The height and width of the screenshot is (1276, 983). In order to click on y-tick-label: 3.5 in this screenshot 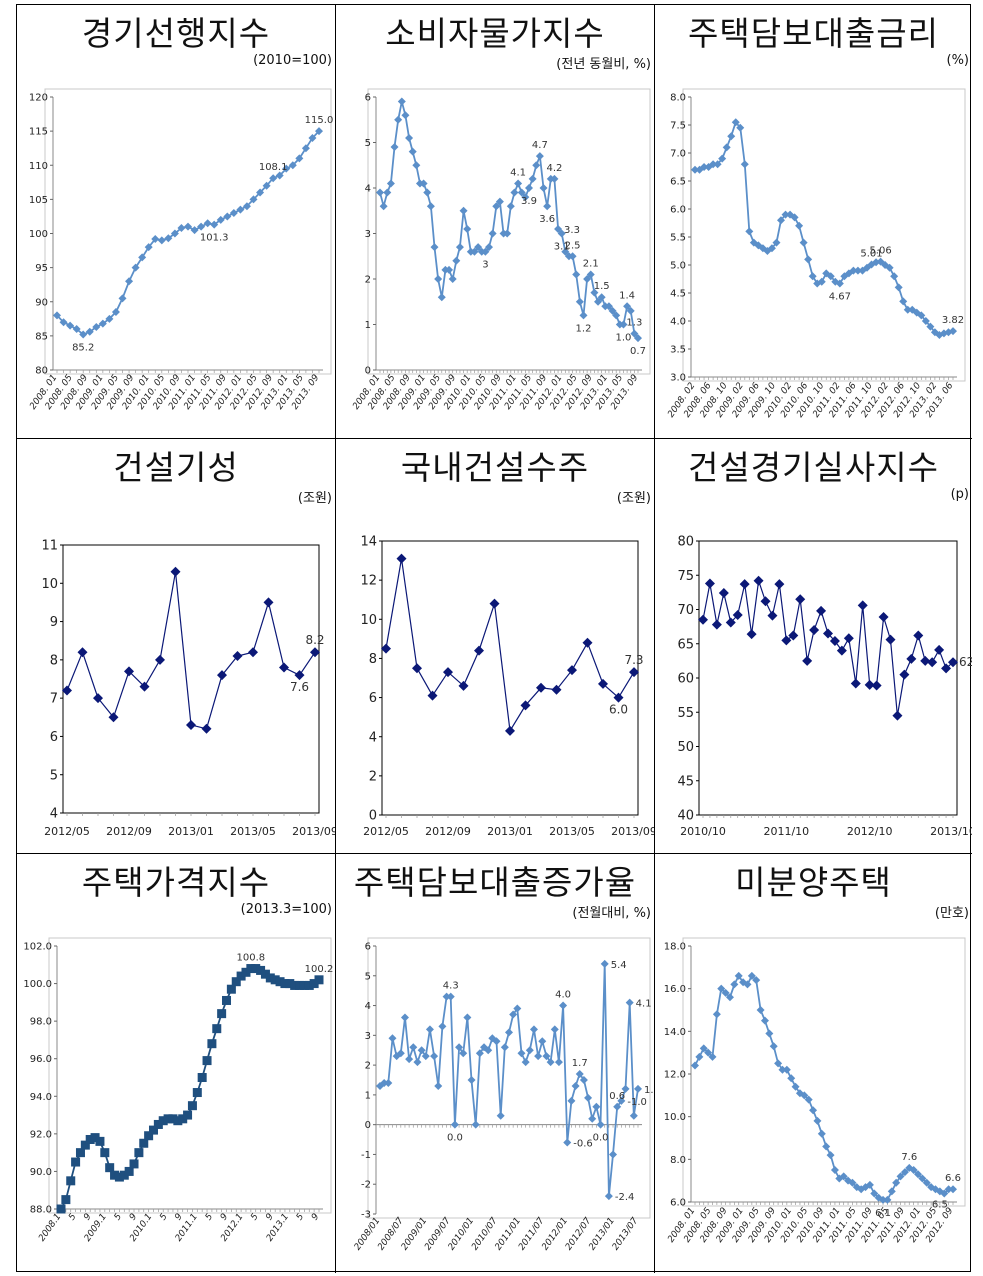, I will do `click(678, 350)`.